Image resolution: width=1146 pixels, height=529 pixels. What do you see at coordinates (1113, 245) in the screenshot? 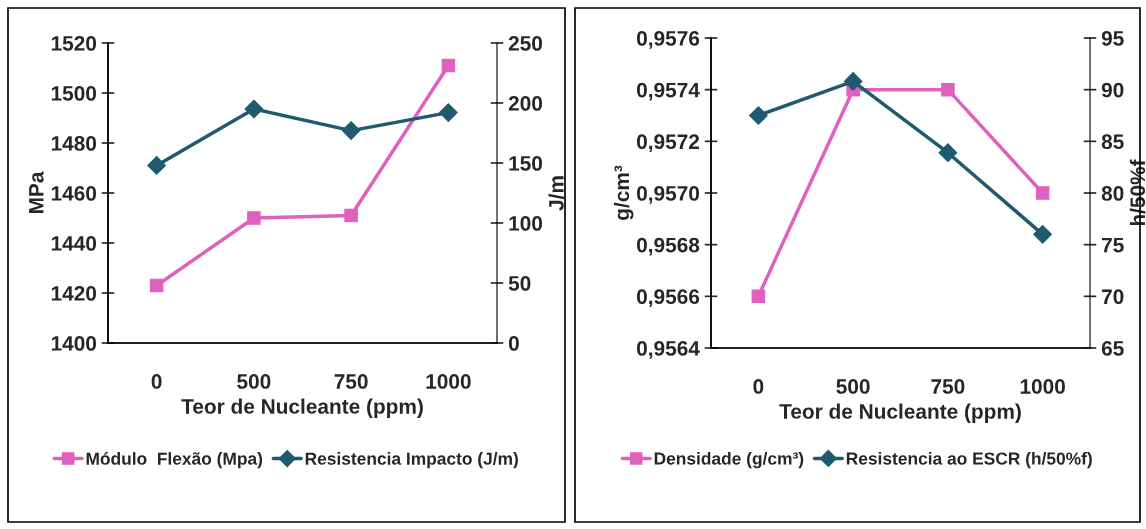
I see `y2-tick-label: 75` at bounding box center [1113, 245].